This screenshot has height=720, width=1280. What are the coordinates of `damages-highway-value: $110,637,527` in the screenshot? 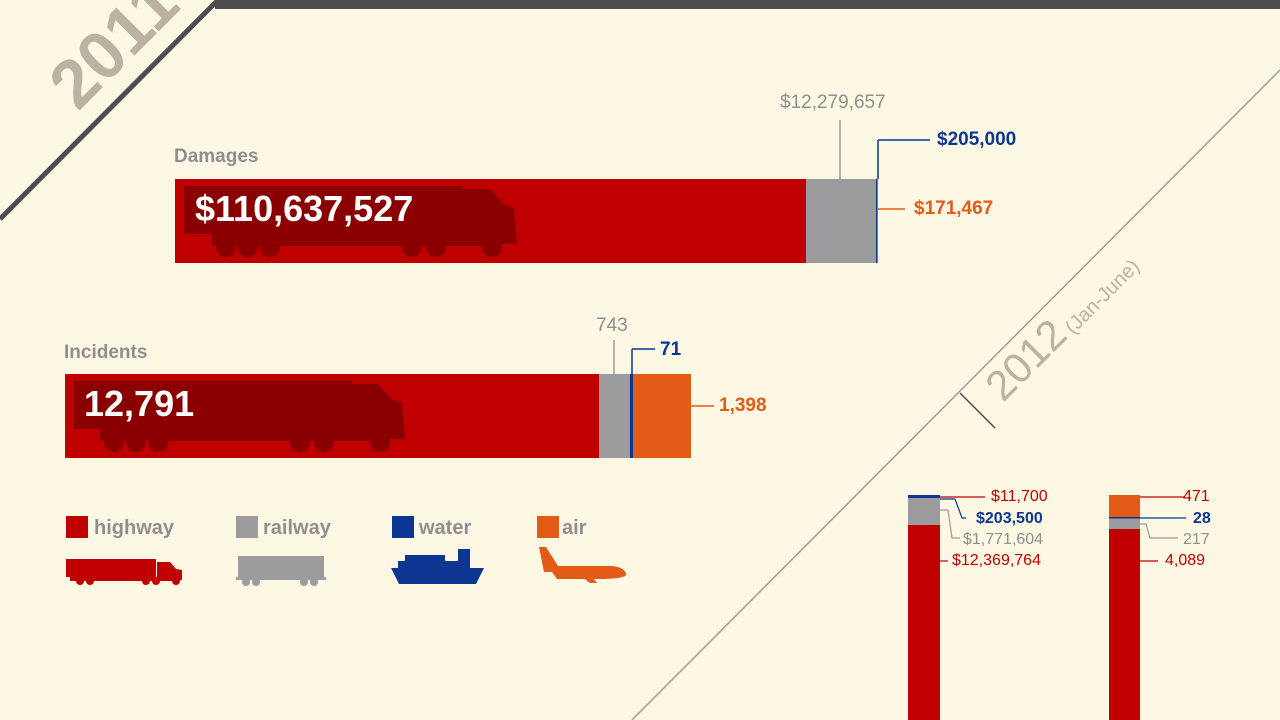 It's located at (304, 208).